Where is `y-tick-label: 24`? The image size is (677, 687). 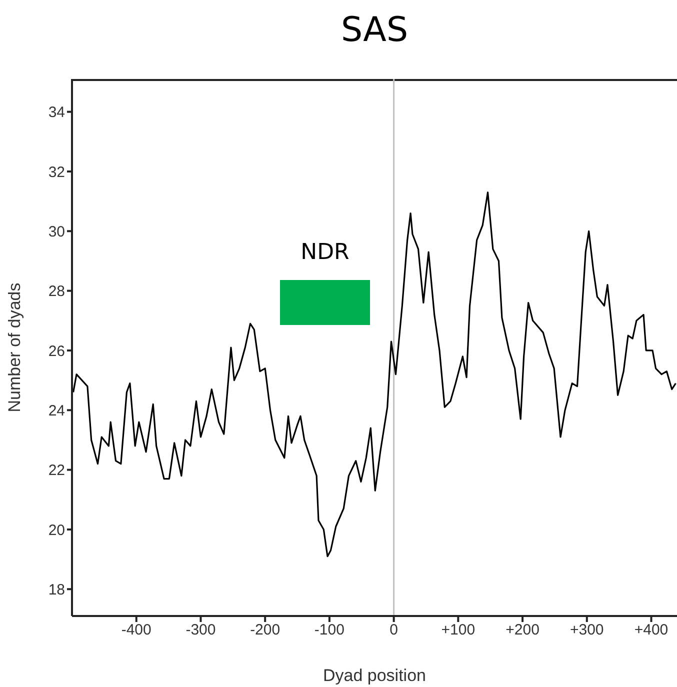
y-tick-label: 24 is located at coordinates (56, 411).